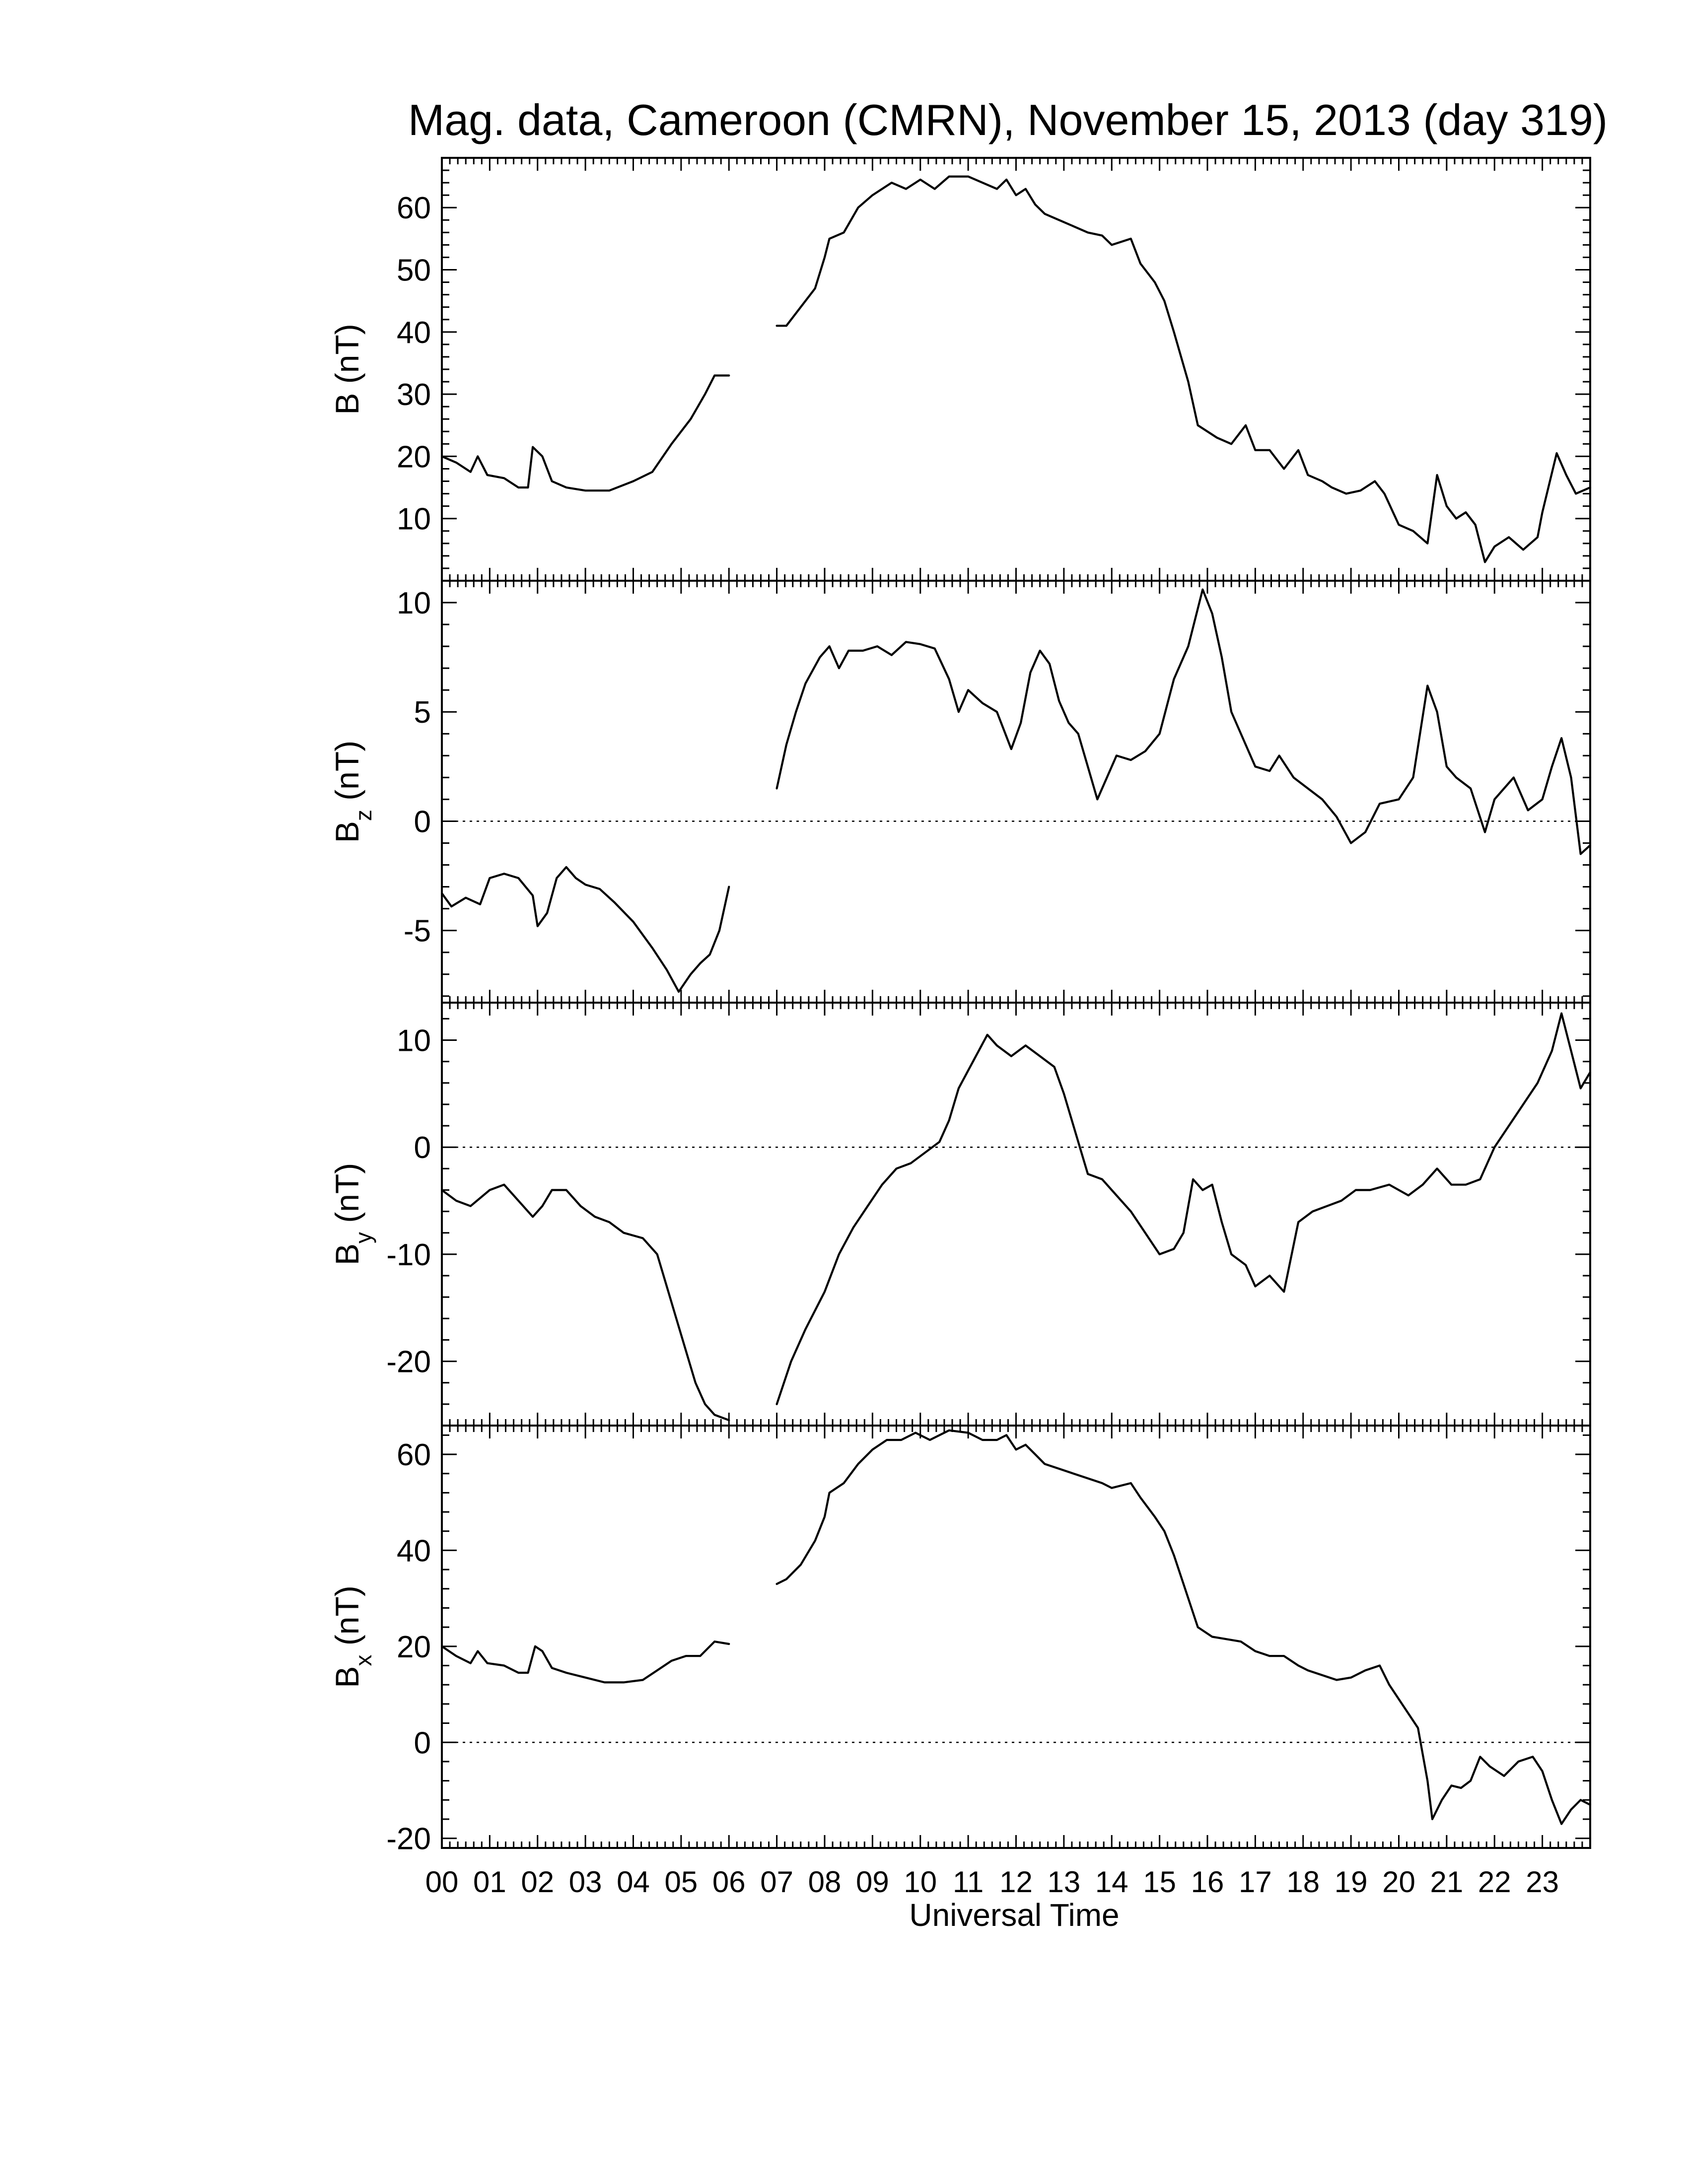 The width and height of the screenshot is (1688, 2184). What do you see at coordinates (537, 1882) in the screenshot?
I see `x-tick-label: 02` at bounding box center [537, 1882].